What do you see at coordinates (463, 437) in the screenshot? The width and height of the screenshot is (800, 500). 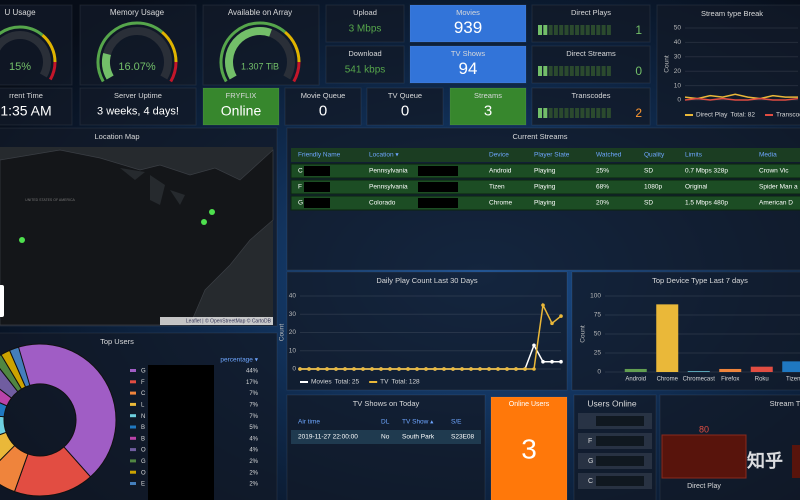 I see `table-cell: S23E08` at bounding box center [463, 437].